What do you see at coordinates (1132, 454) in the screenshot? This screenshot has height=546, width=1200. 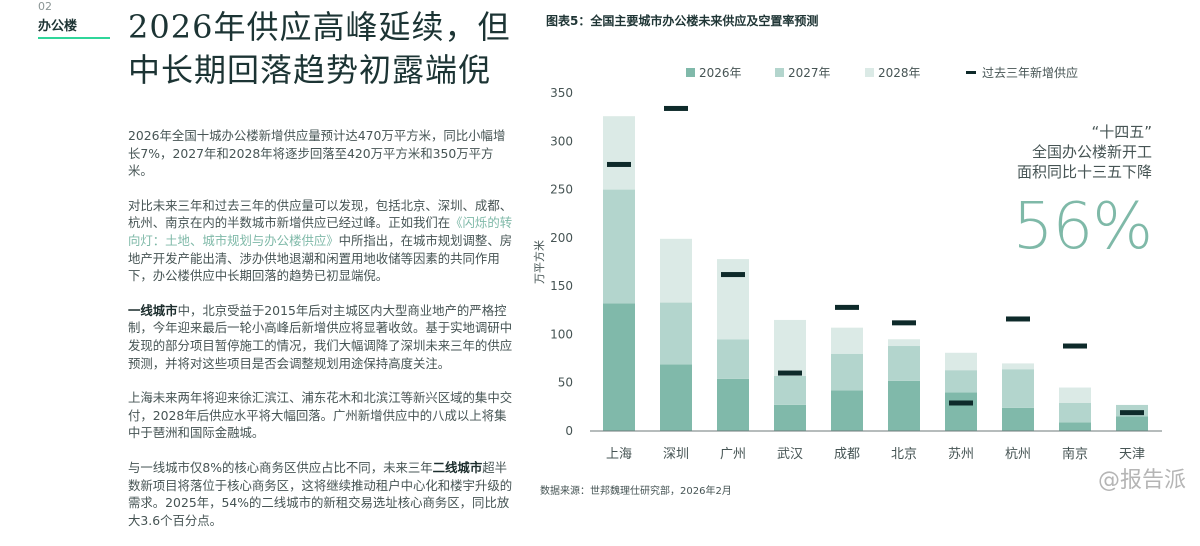 I see `x-tick-label: 天津` at bounding box center [1132, 454].